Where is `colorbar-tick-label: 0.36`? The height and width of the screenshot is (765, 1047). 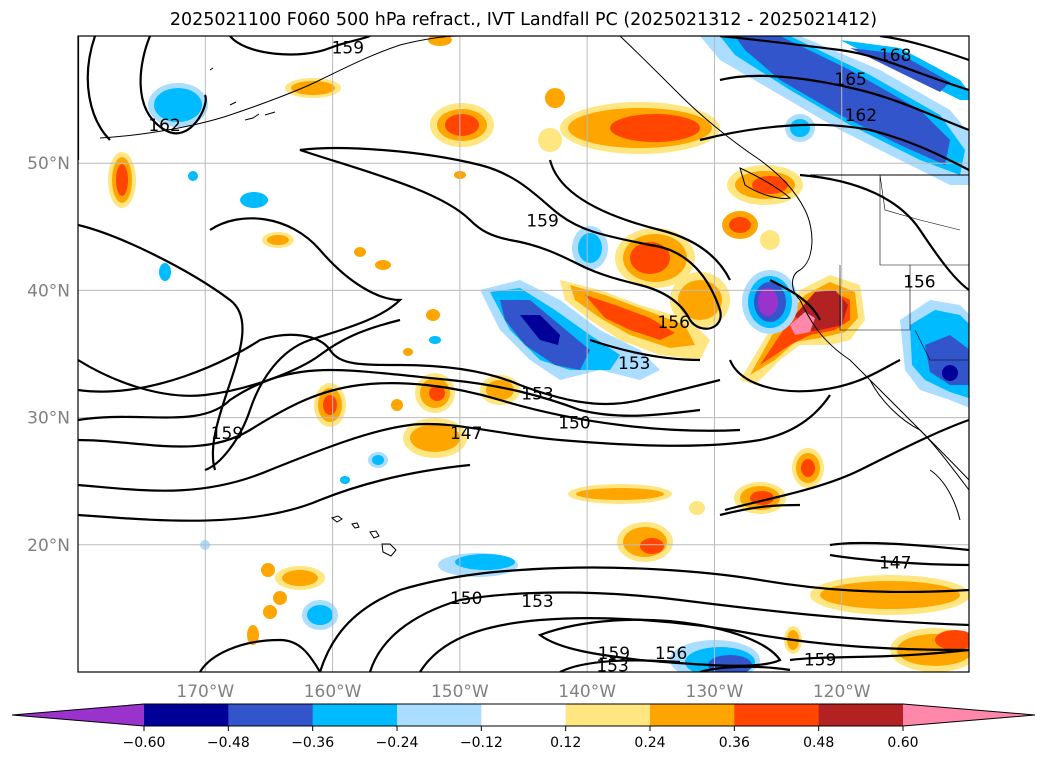
colorbar-tick-label: 0.36 is located at coordinates (734, 743).